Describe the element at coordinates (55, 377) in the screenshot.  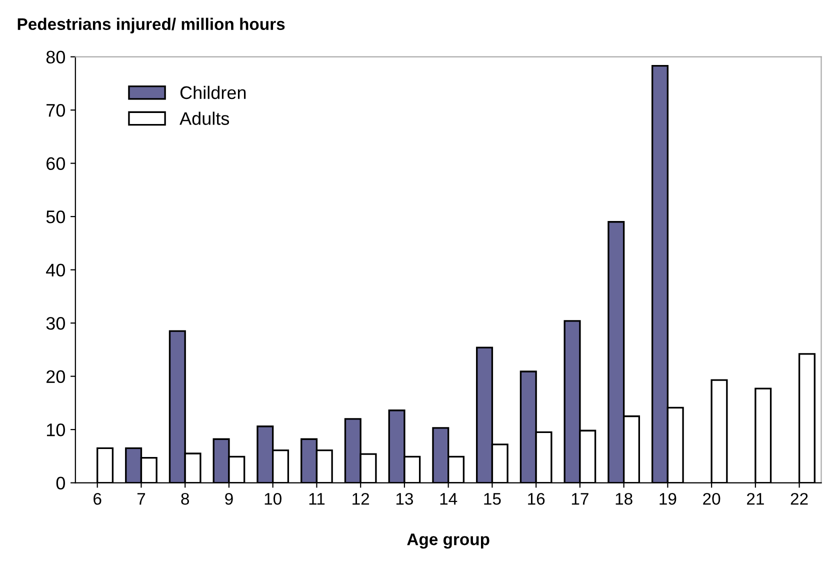
I see `y-tick-label: 20` at that location.